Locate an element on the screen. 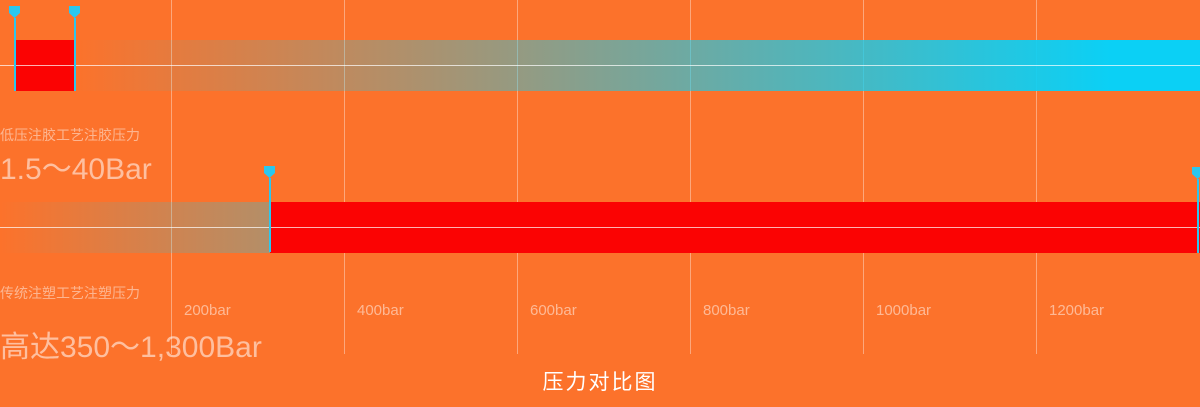 The height and width of the screenshot is (407, 1200). tick-label-1000bar: 1000bar is located at coordinates (904, 310).